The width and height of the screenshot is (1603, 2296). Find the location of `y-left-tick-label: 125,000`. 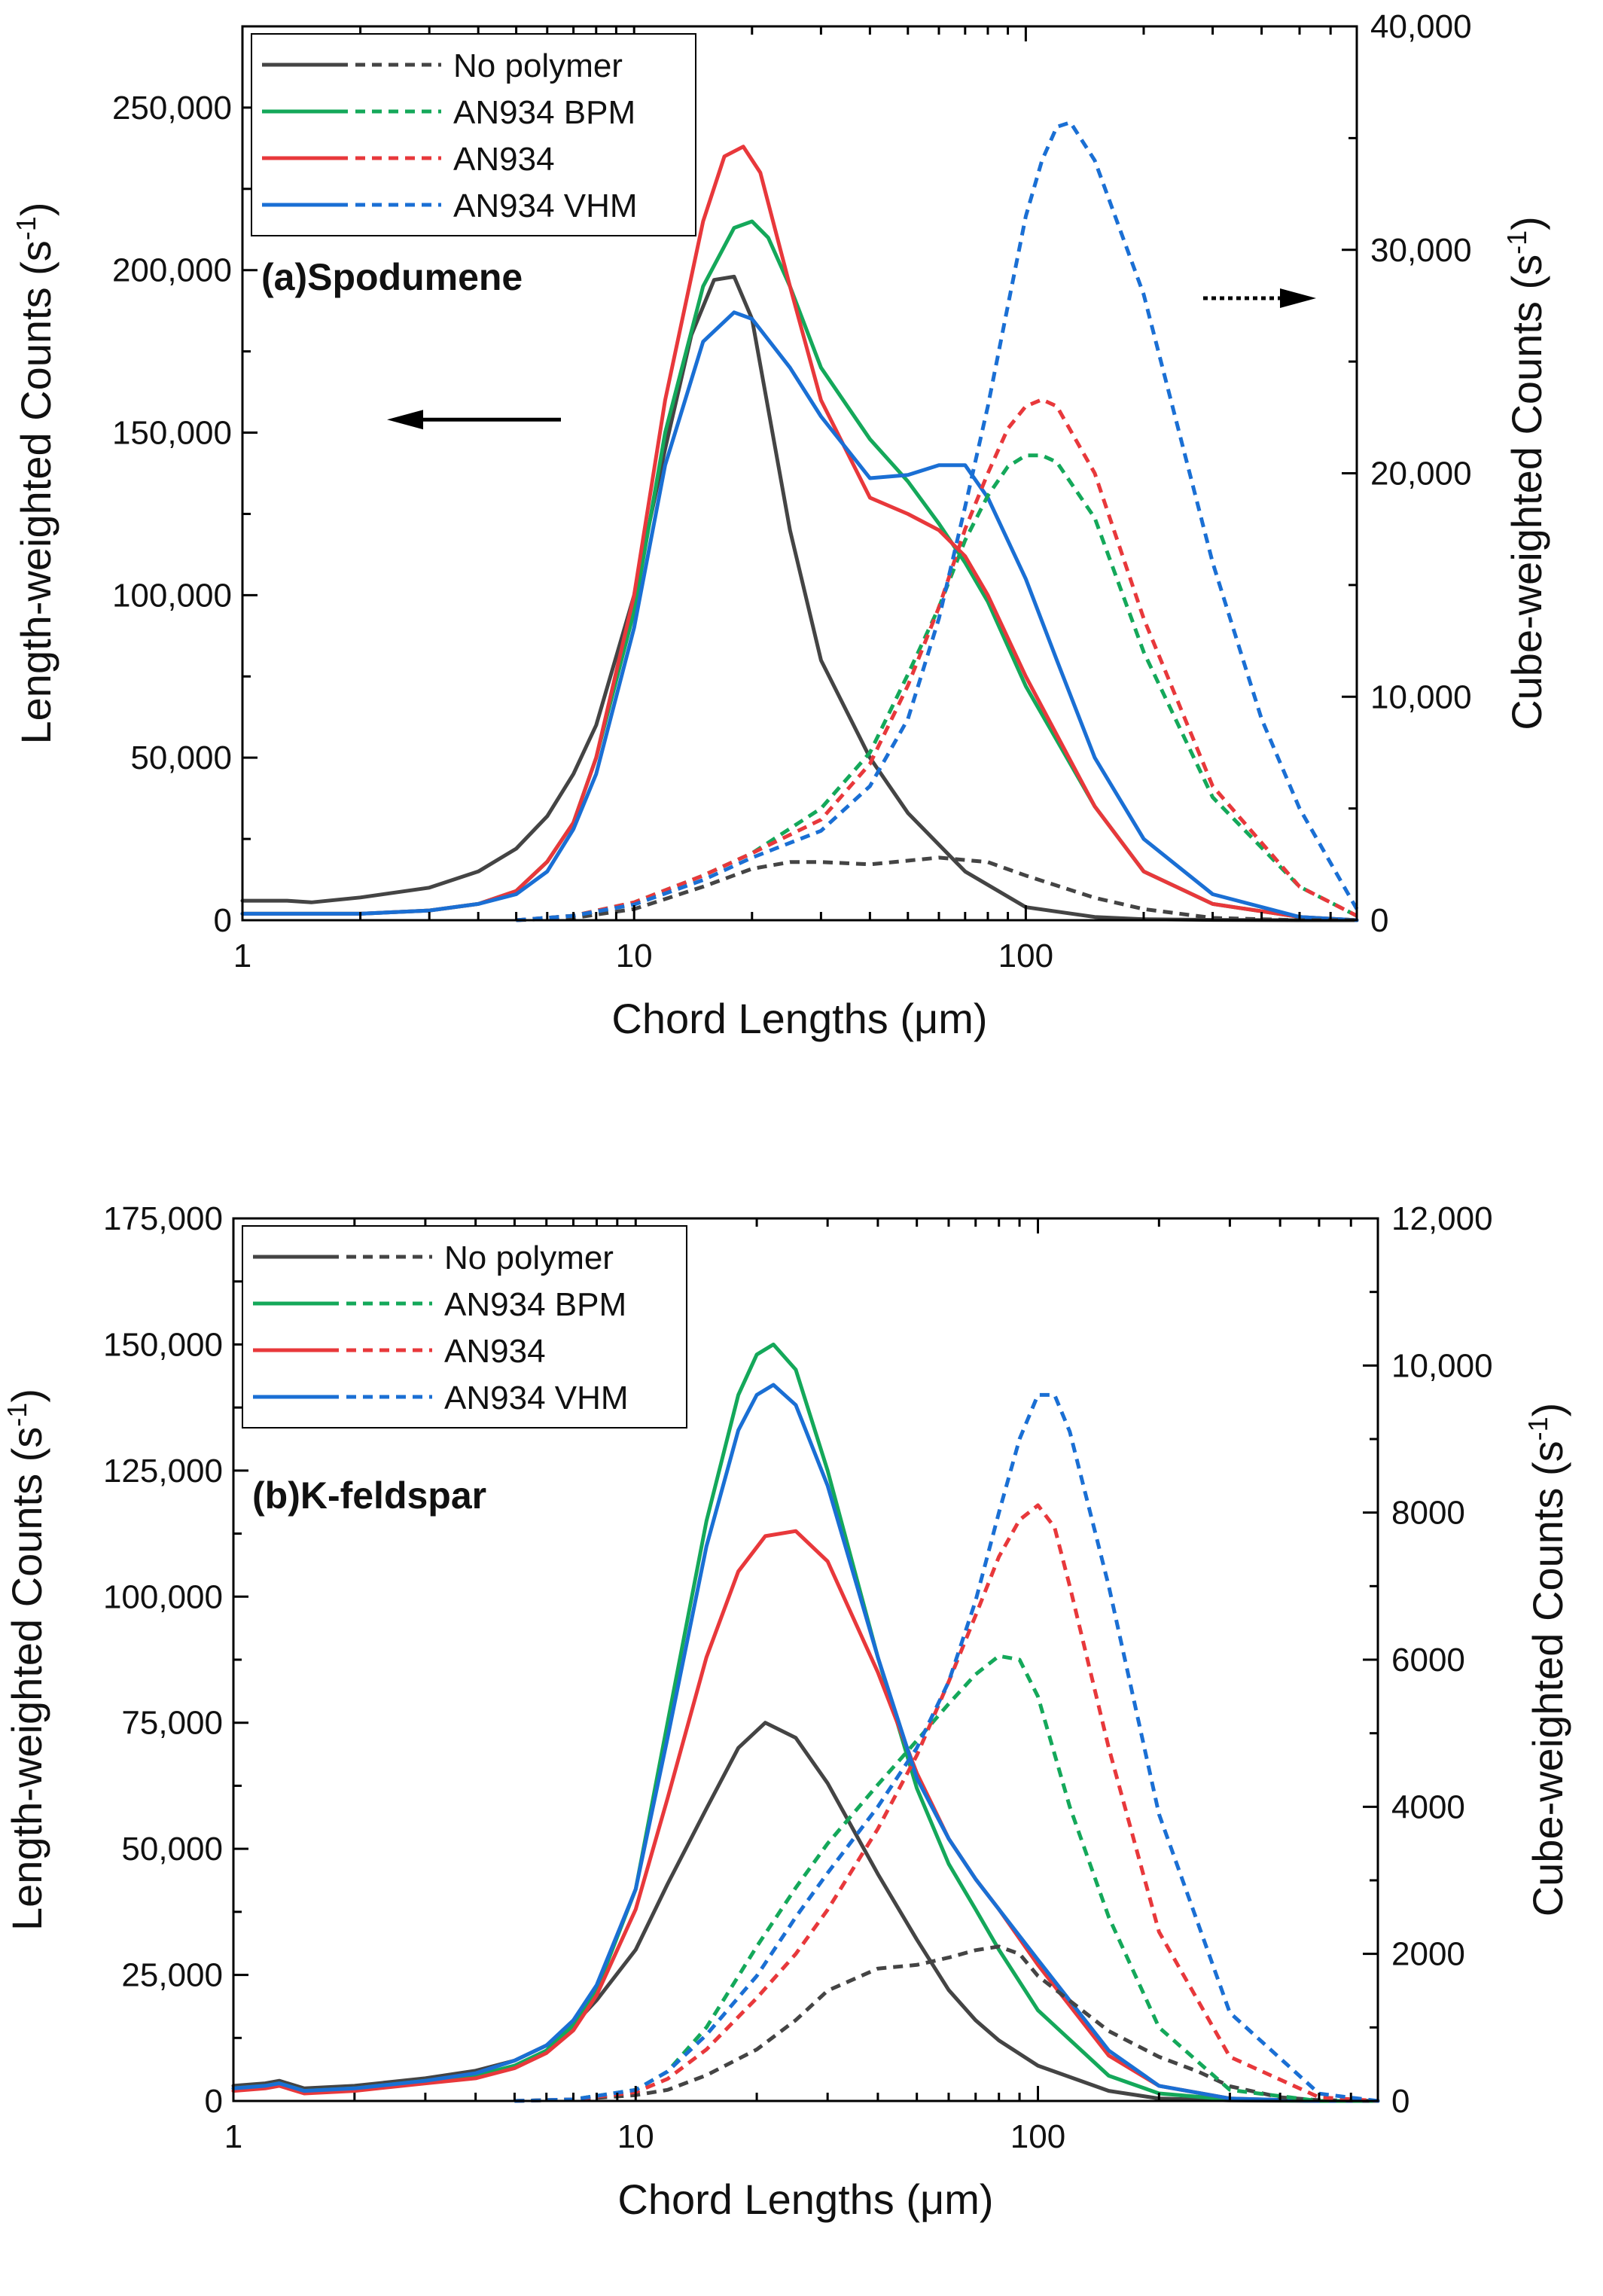

y-left-tick-label: 125,000 is located at coordinates (163, 1472).